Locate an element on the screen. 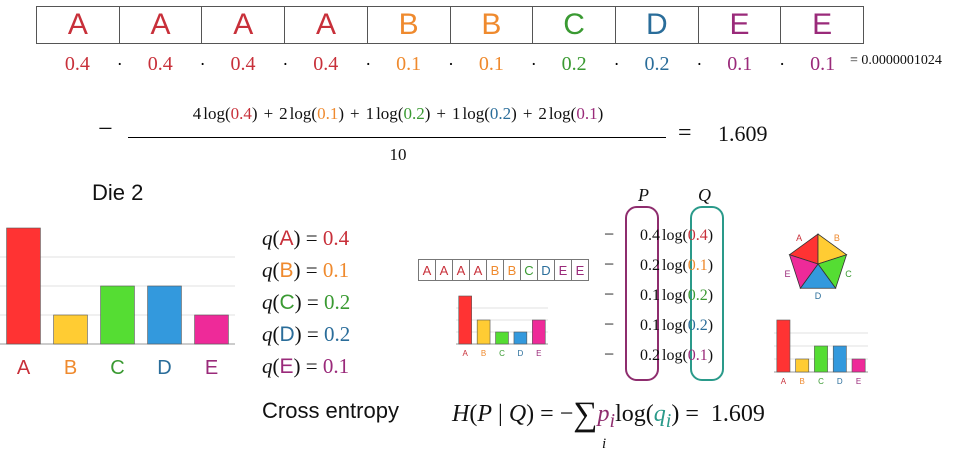 The height and width of the screenshot is (454, 970). prob-cell: 0.1 · is located at coordinates (493, 64).